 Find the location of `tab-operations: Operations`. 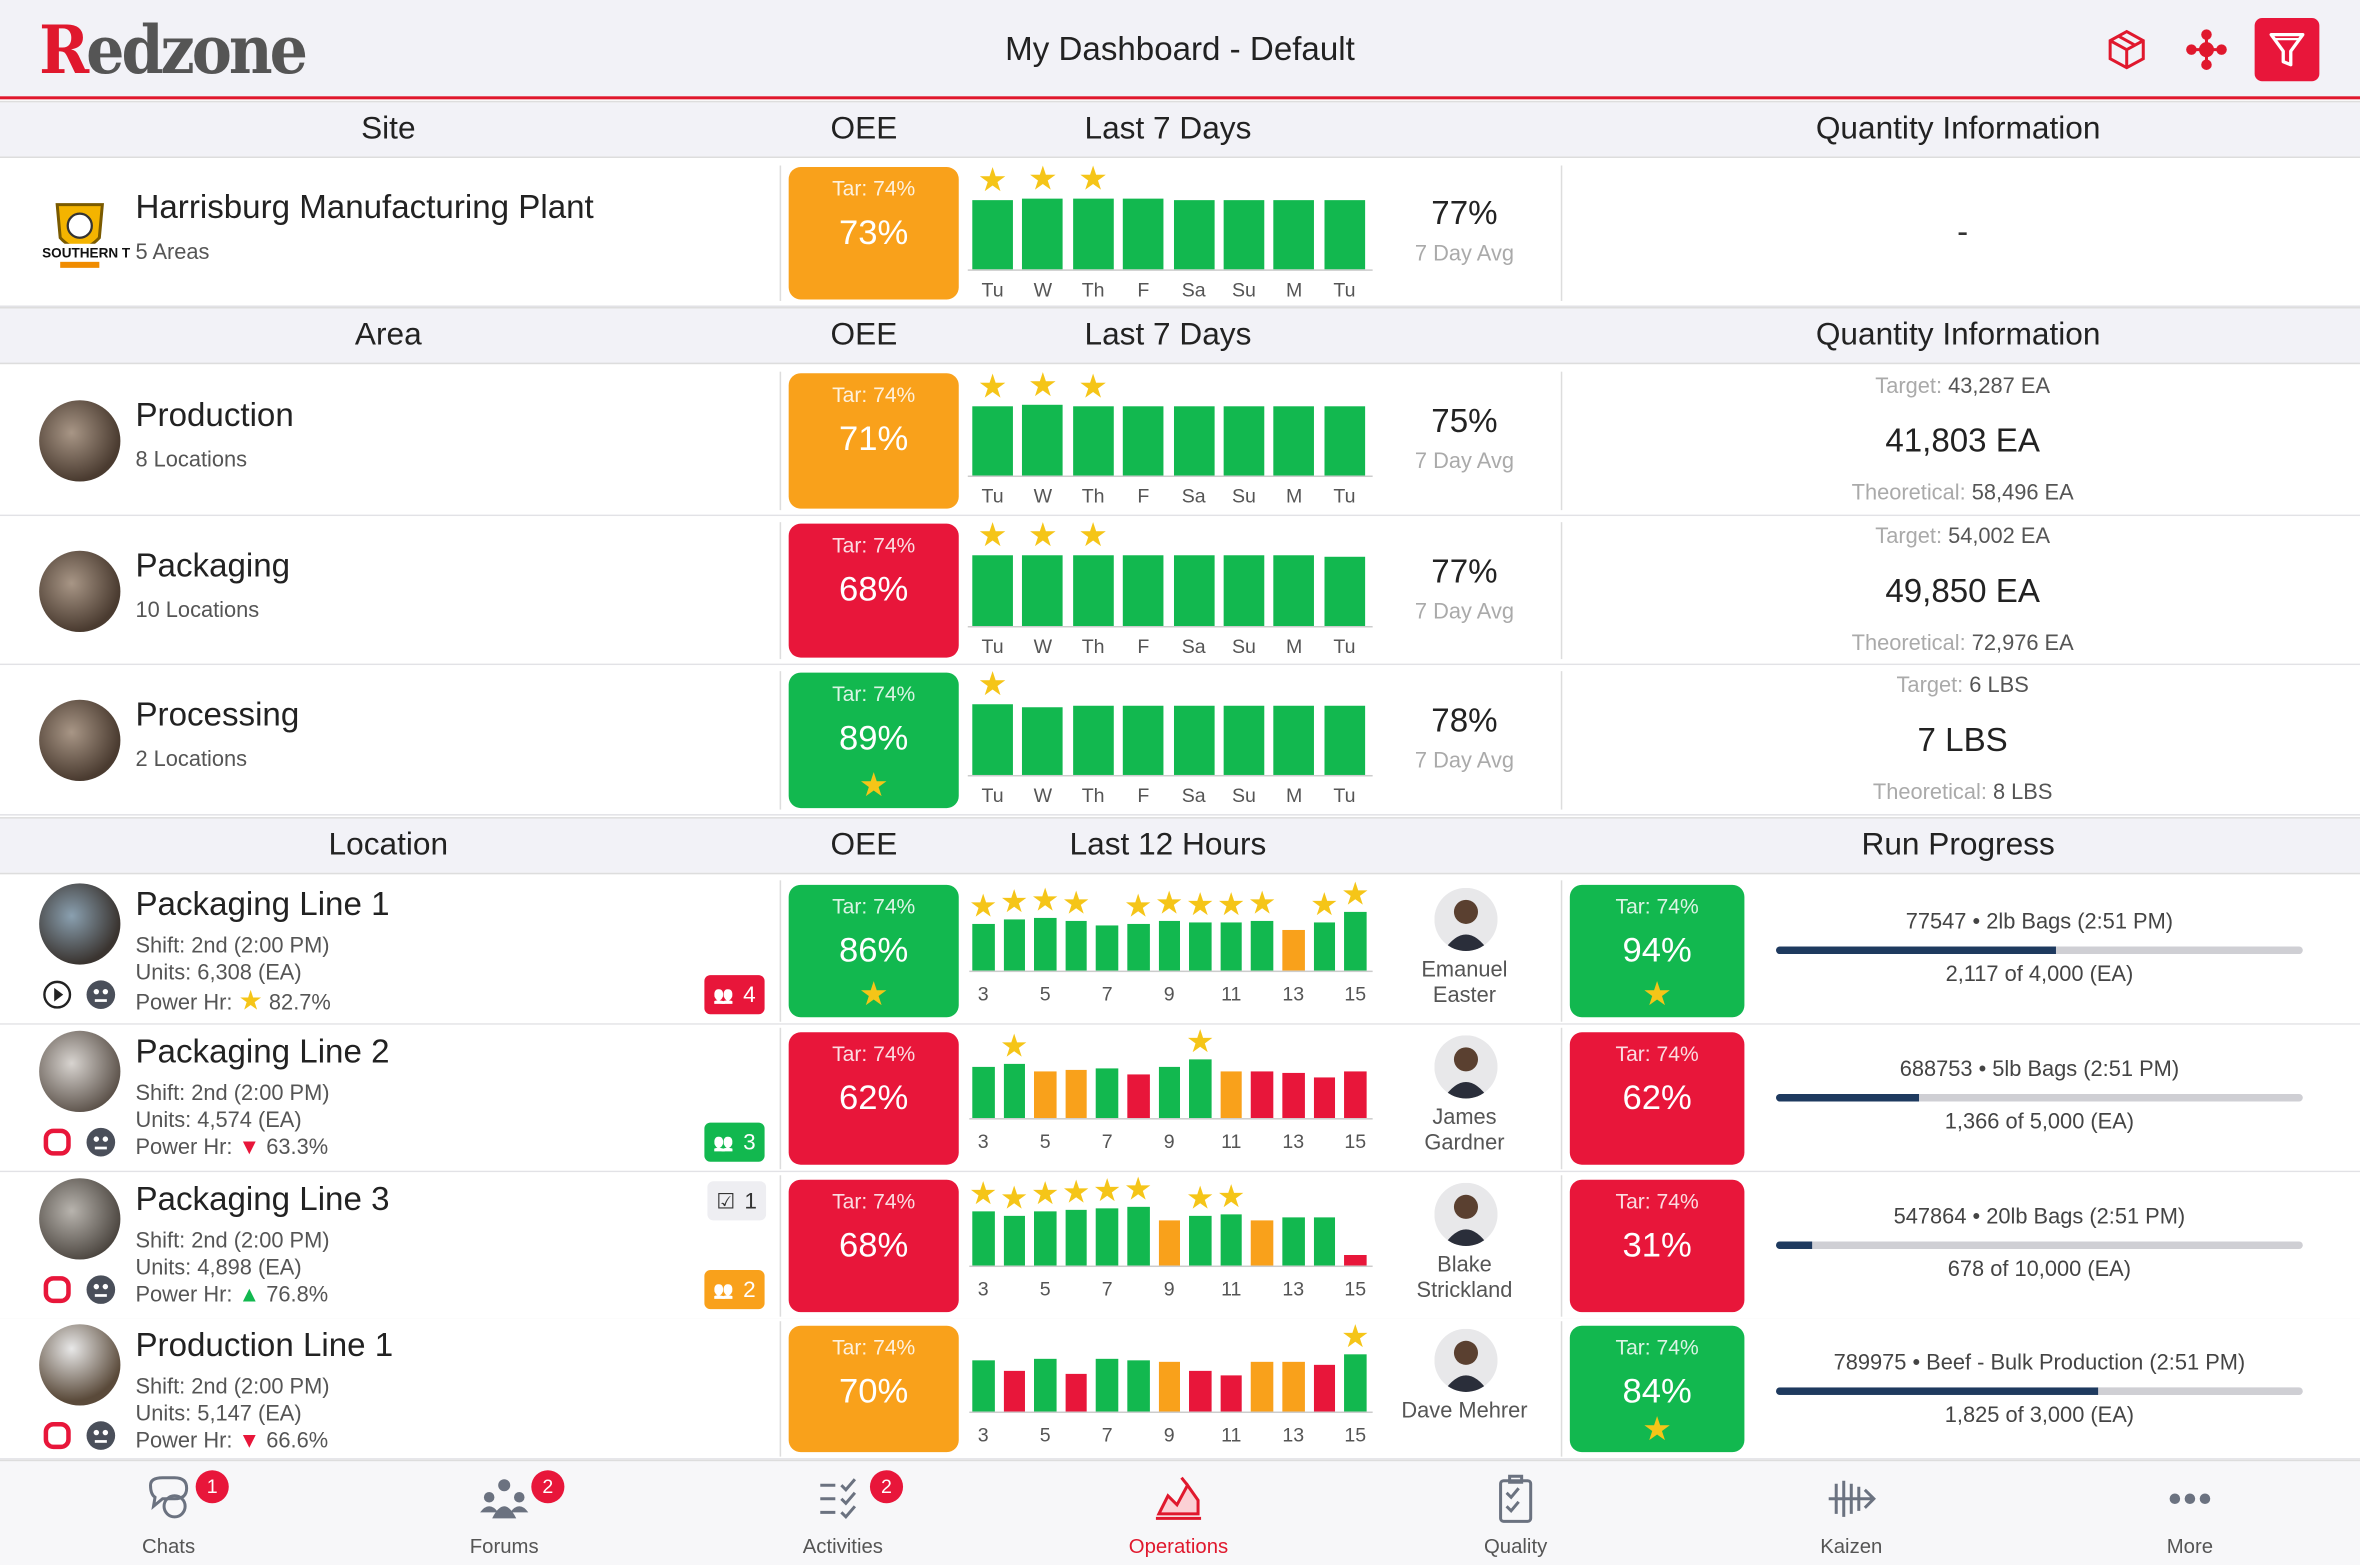

tab-operations: Operations is located at coordinates (1178, 1513).